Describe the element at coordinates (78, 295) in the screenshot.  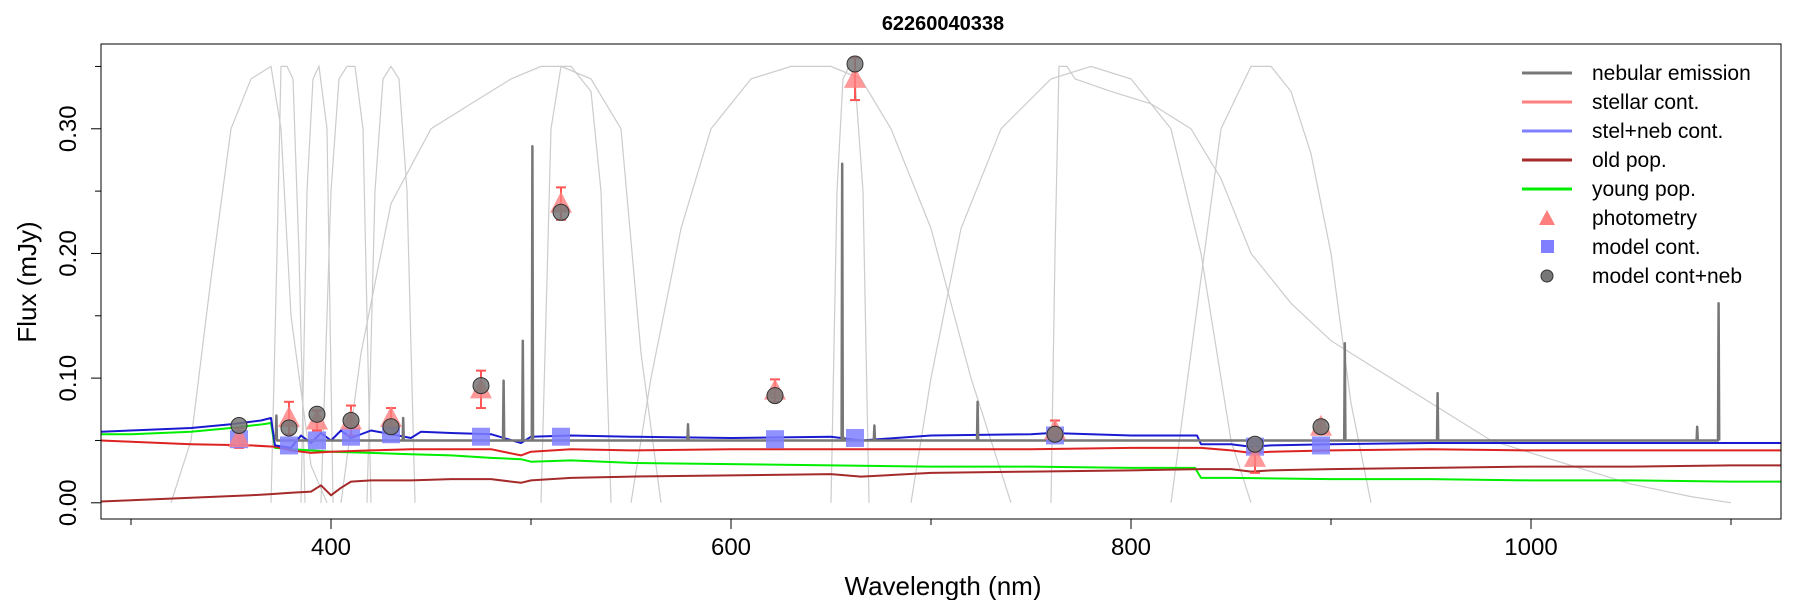
I see `y-axis: 0.00 0.10 0.20 0.30` at that location.